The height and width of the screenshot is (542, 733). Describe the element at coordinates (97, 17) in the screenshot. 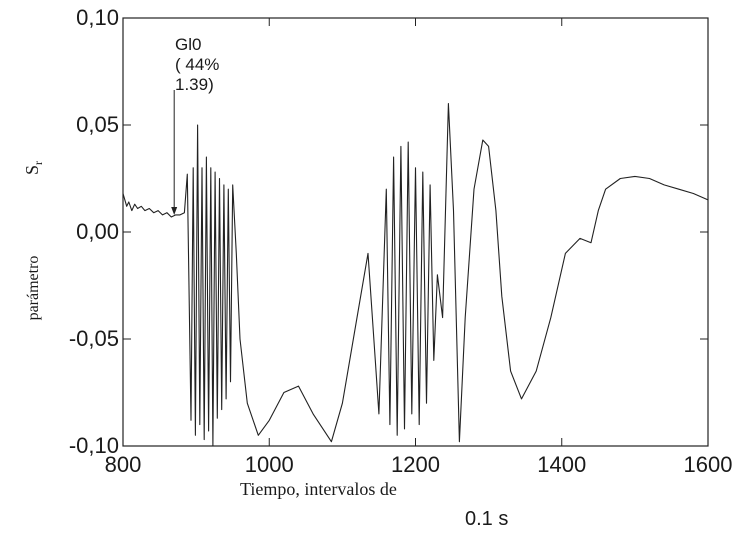

I see `y-tick-label: 0,10` at that location.